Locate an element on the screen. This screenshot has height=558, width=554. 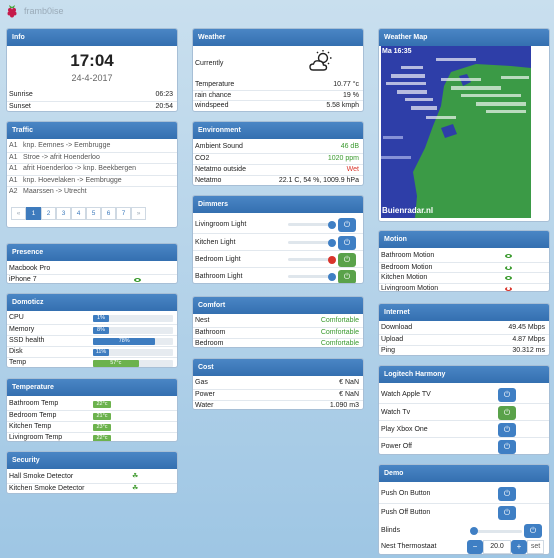
weather-panel-title: Weather is located at coordinates (278, 37).